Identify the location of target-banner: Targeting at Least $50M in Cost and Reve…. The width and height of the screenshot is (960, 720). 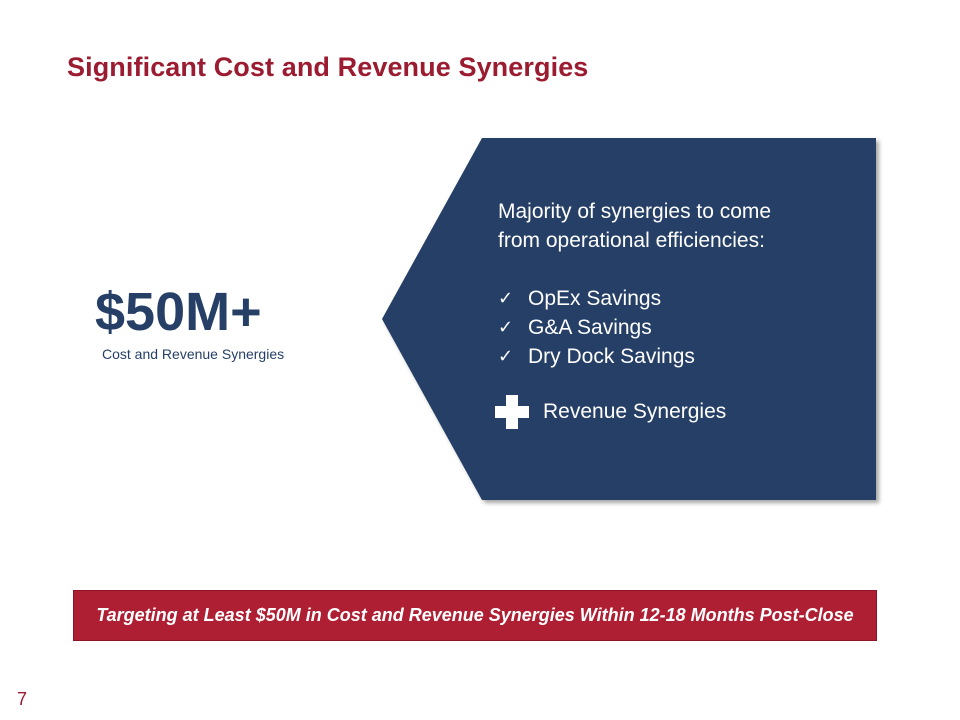
(475, 615).